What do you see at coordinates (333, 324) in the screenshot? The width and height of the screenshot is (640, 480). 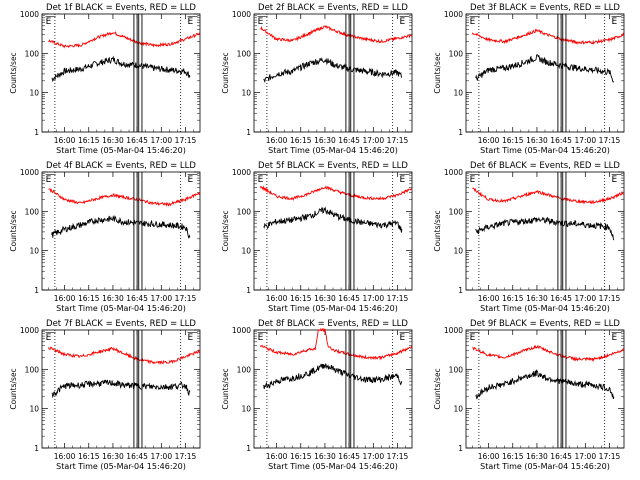 I see `panel-title: Det 8f BLACK = Events, RED = LLD` at bounding box center [333, 324].